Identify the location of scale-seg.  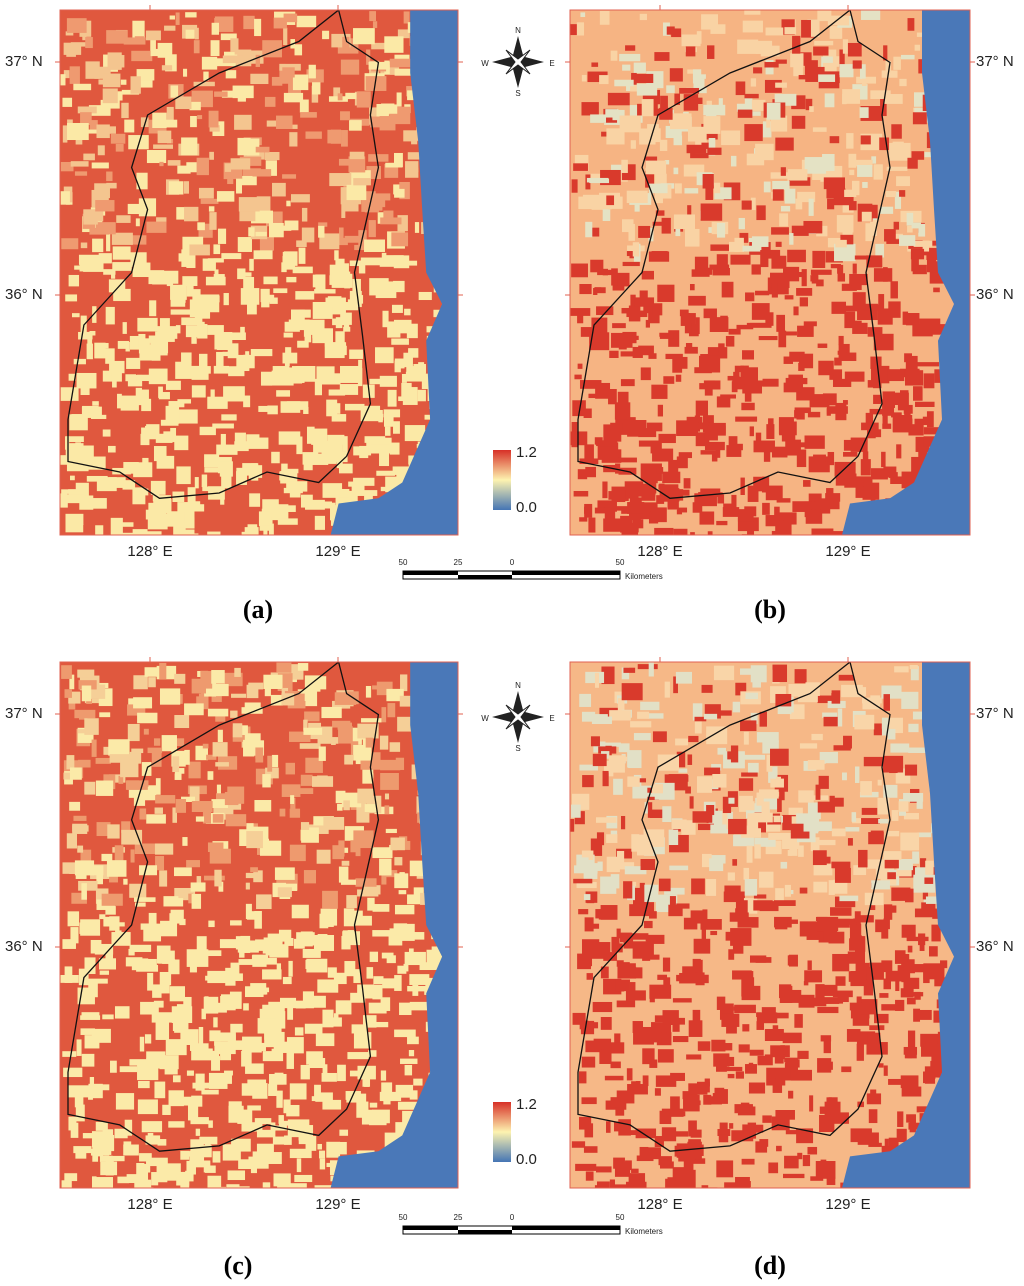
(485, 577).